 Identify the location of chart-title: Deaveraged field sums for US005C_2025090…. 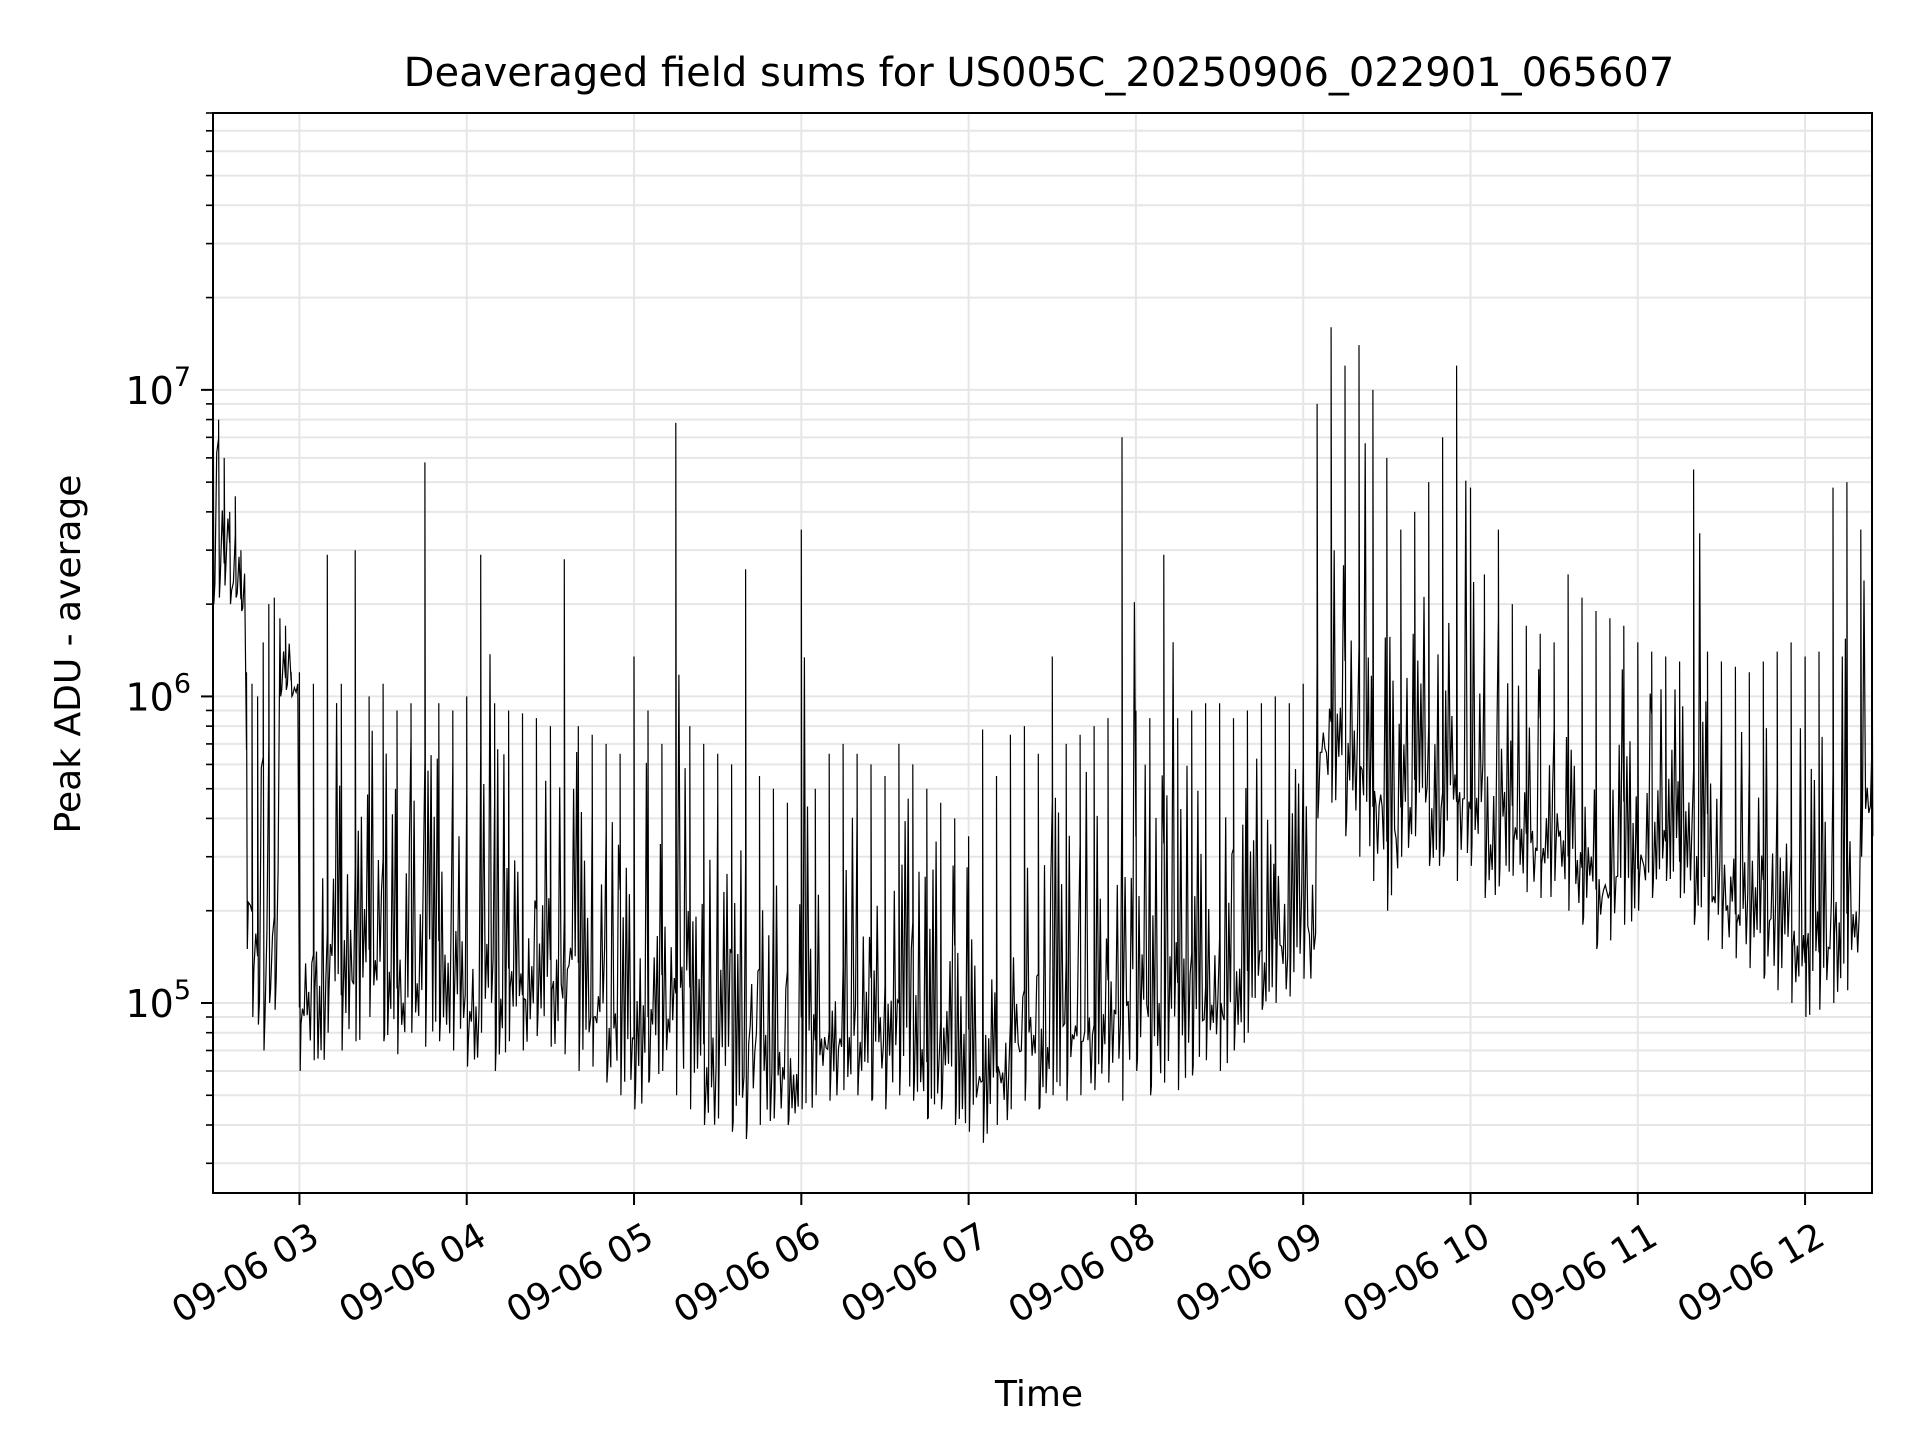
(1039, 73).